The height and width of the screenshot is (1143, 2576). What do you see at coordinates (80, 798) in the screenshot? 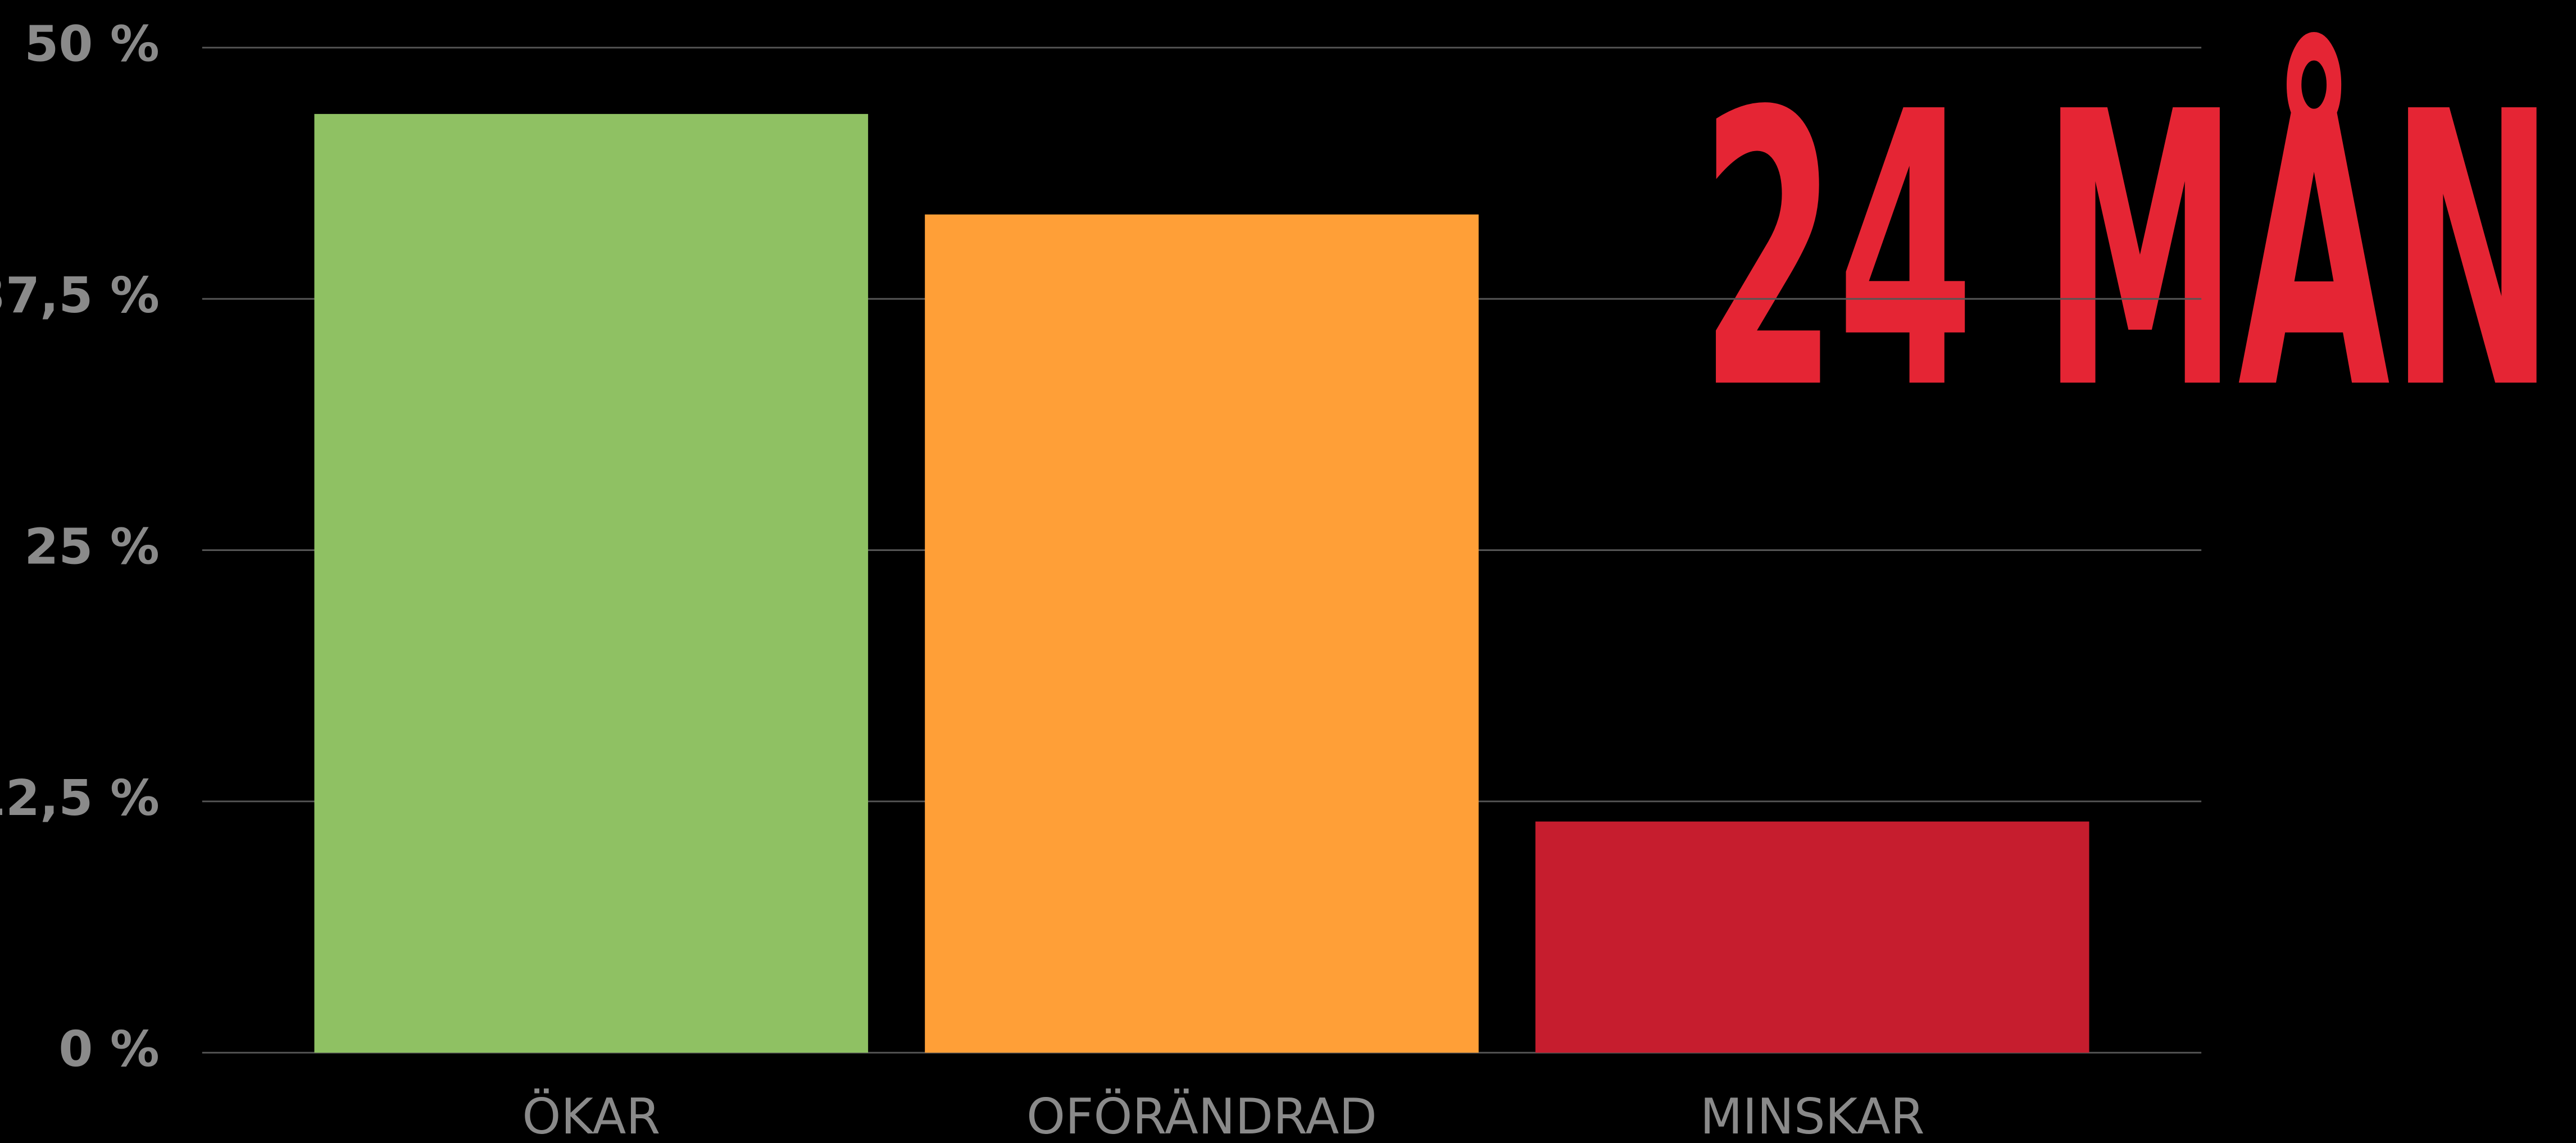
I see `y-tick-label: 12,5 %` at bounding box center [80, 798].